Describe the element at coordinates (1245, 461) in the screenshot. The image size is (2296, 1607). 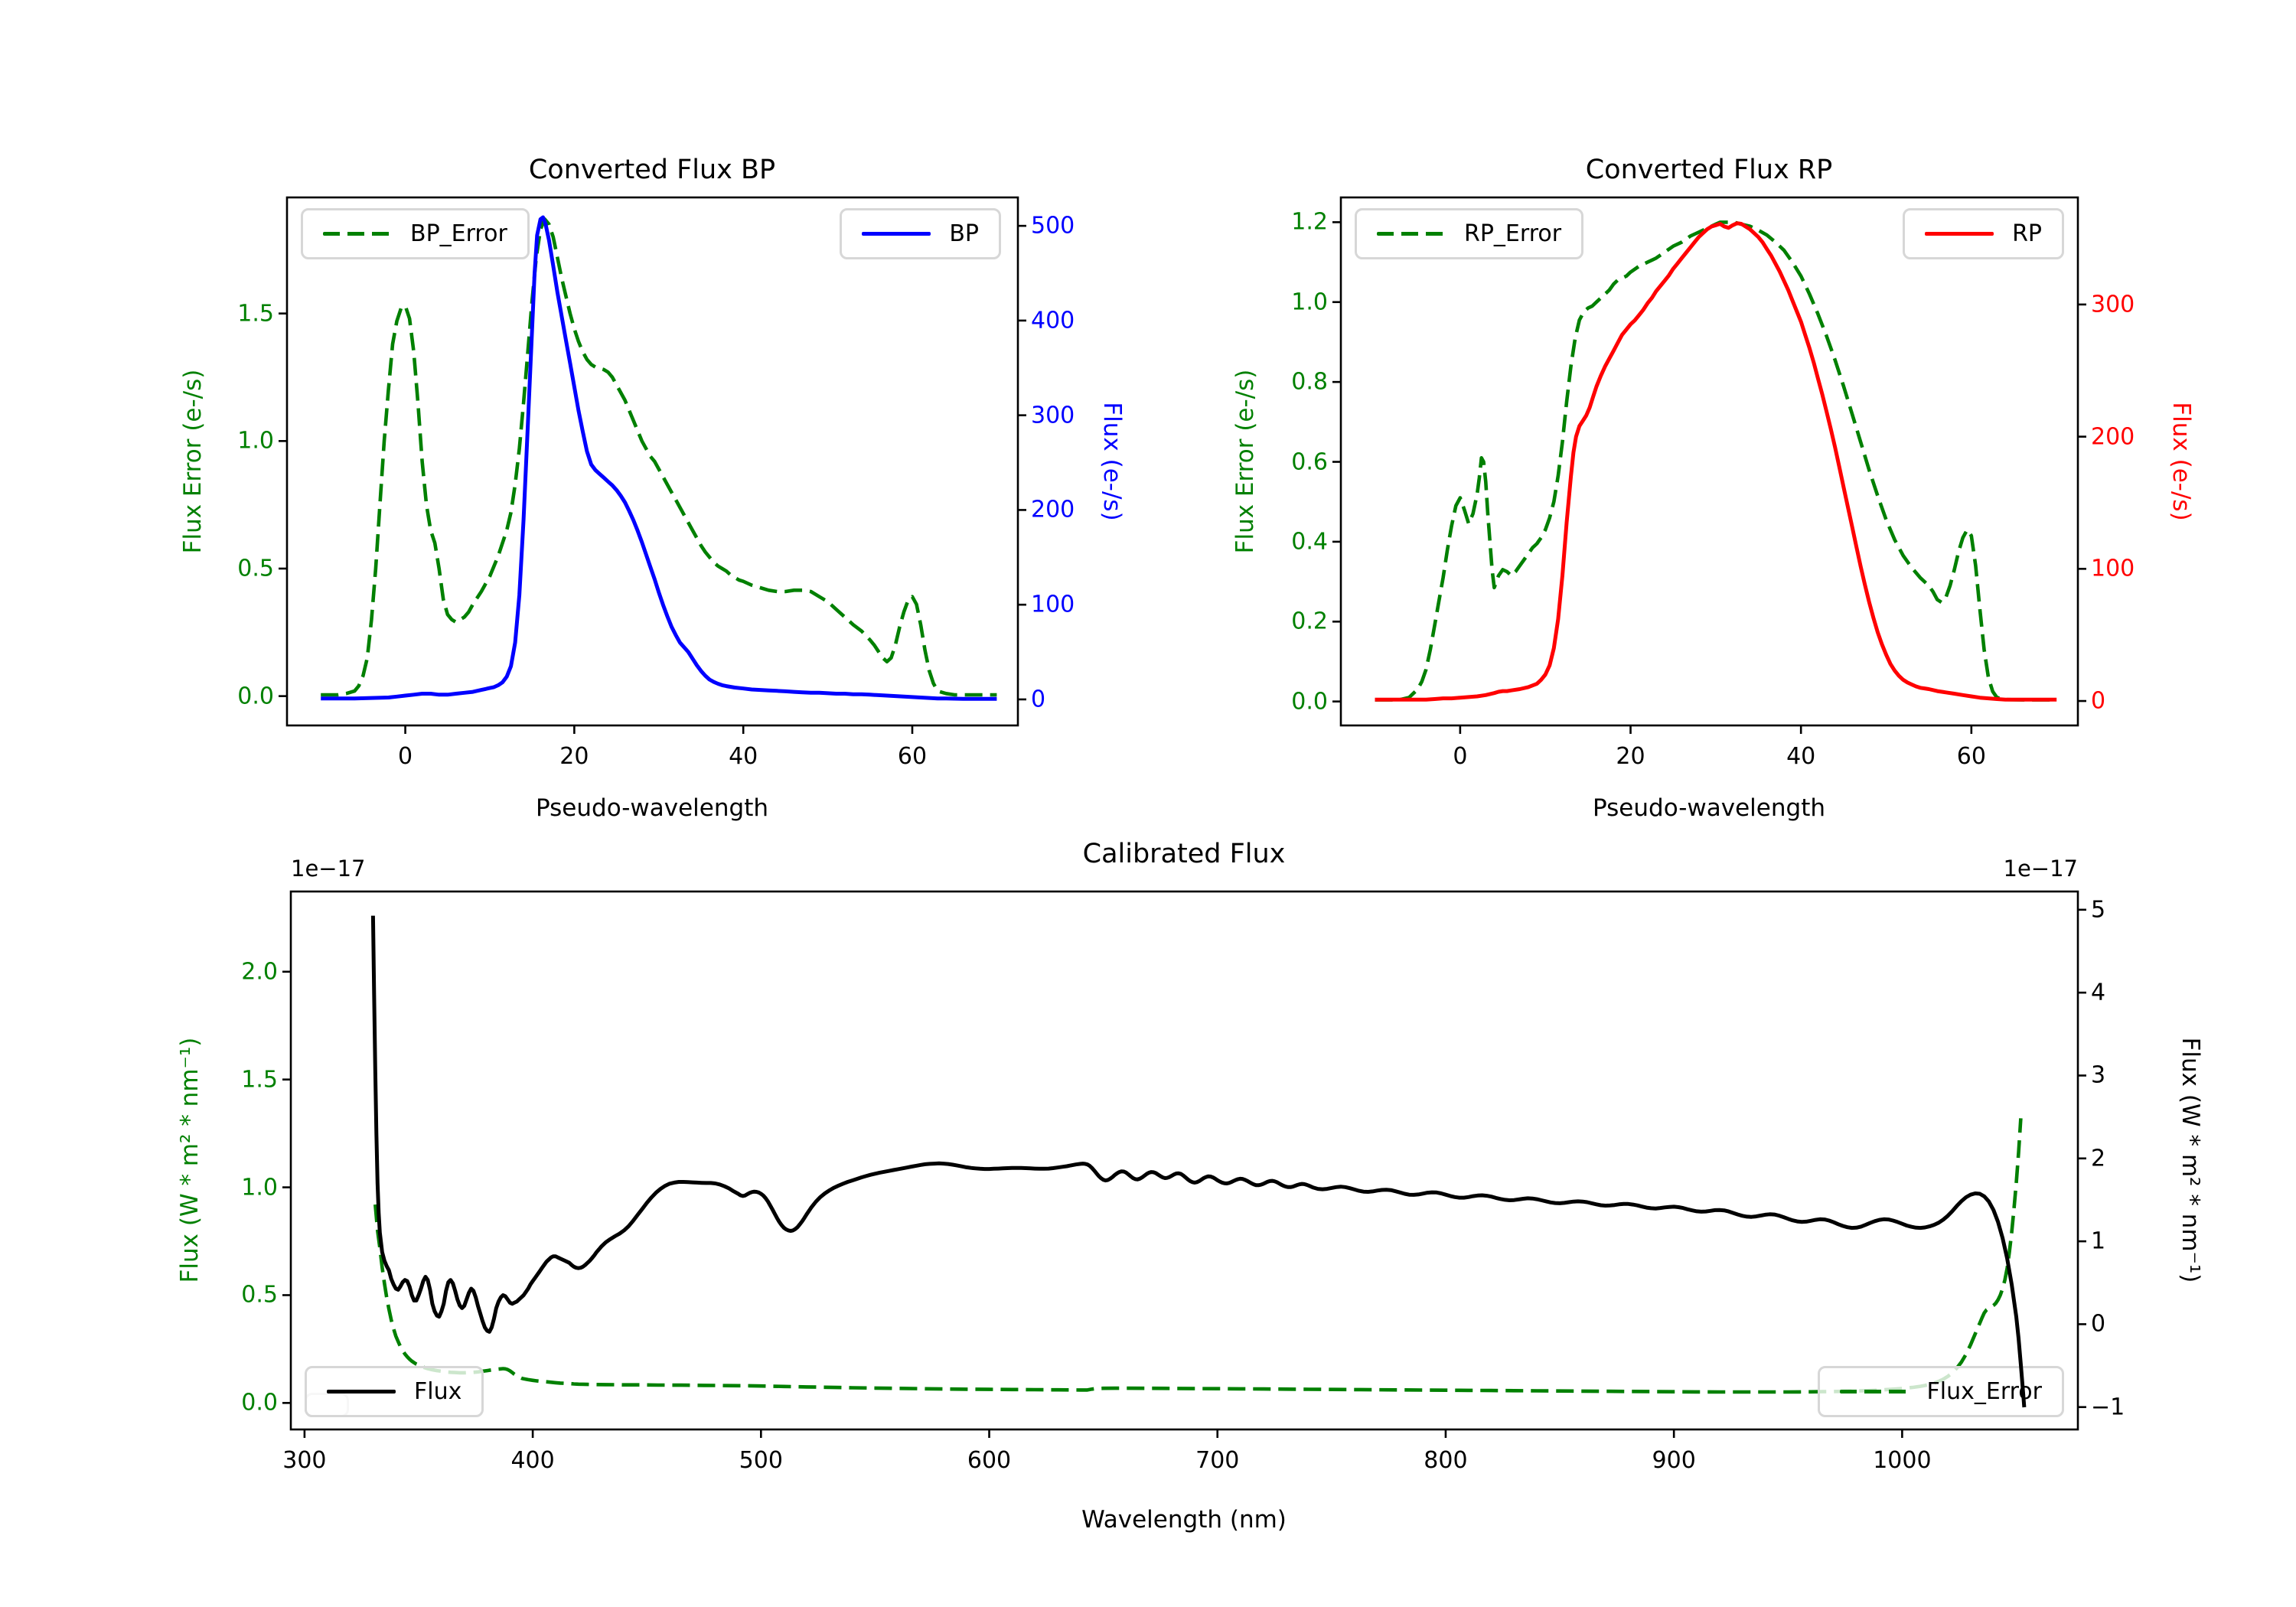
I see `rp-left-ylabel: Flux Error (e-/s)` at that location.